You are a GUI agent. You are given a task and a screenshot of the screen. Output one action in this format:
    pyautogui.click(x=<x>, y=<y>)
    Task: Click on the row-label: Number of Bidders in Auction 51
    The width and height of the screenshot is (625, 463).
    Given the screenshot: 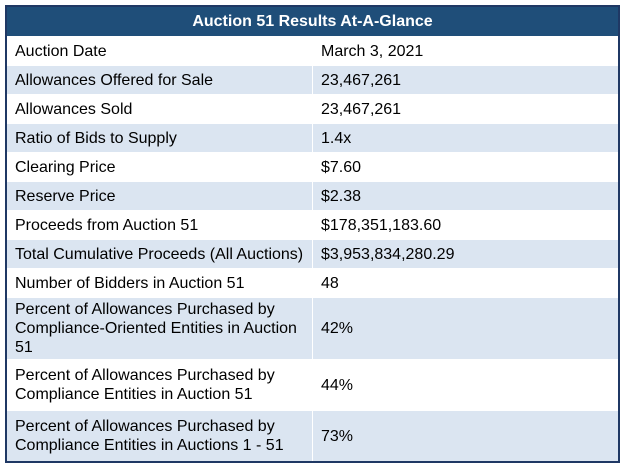 What is the action you would take?
    pyautogui.click(x=159, y=283)
    